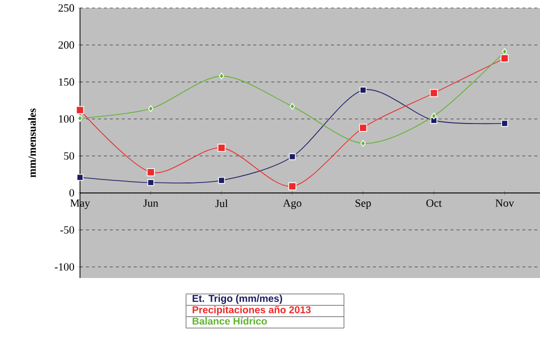  I want to click on x-tick-label: Sep, so click(363, 204).